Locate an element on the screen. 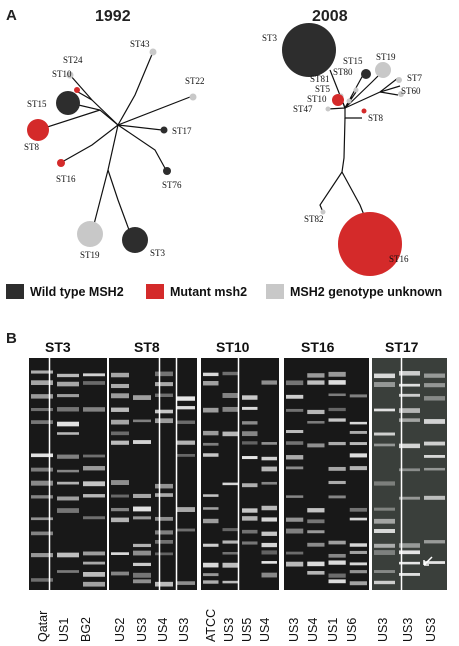 Image resolution: width=459 pixels, height=646 pixels. lane-label-st10-2: US3 is located at coordinates (229, 630).